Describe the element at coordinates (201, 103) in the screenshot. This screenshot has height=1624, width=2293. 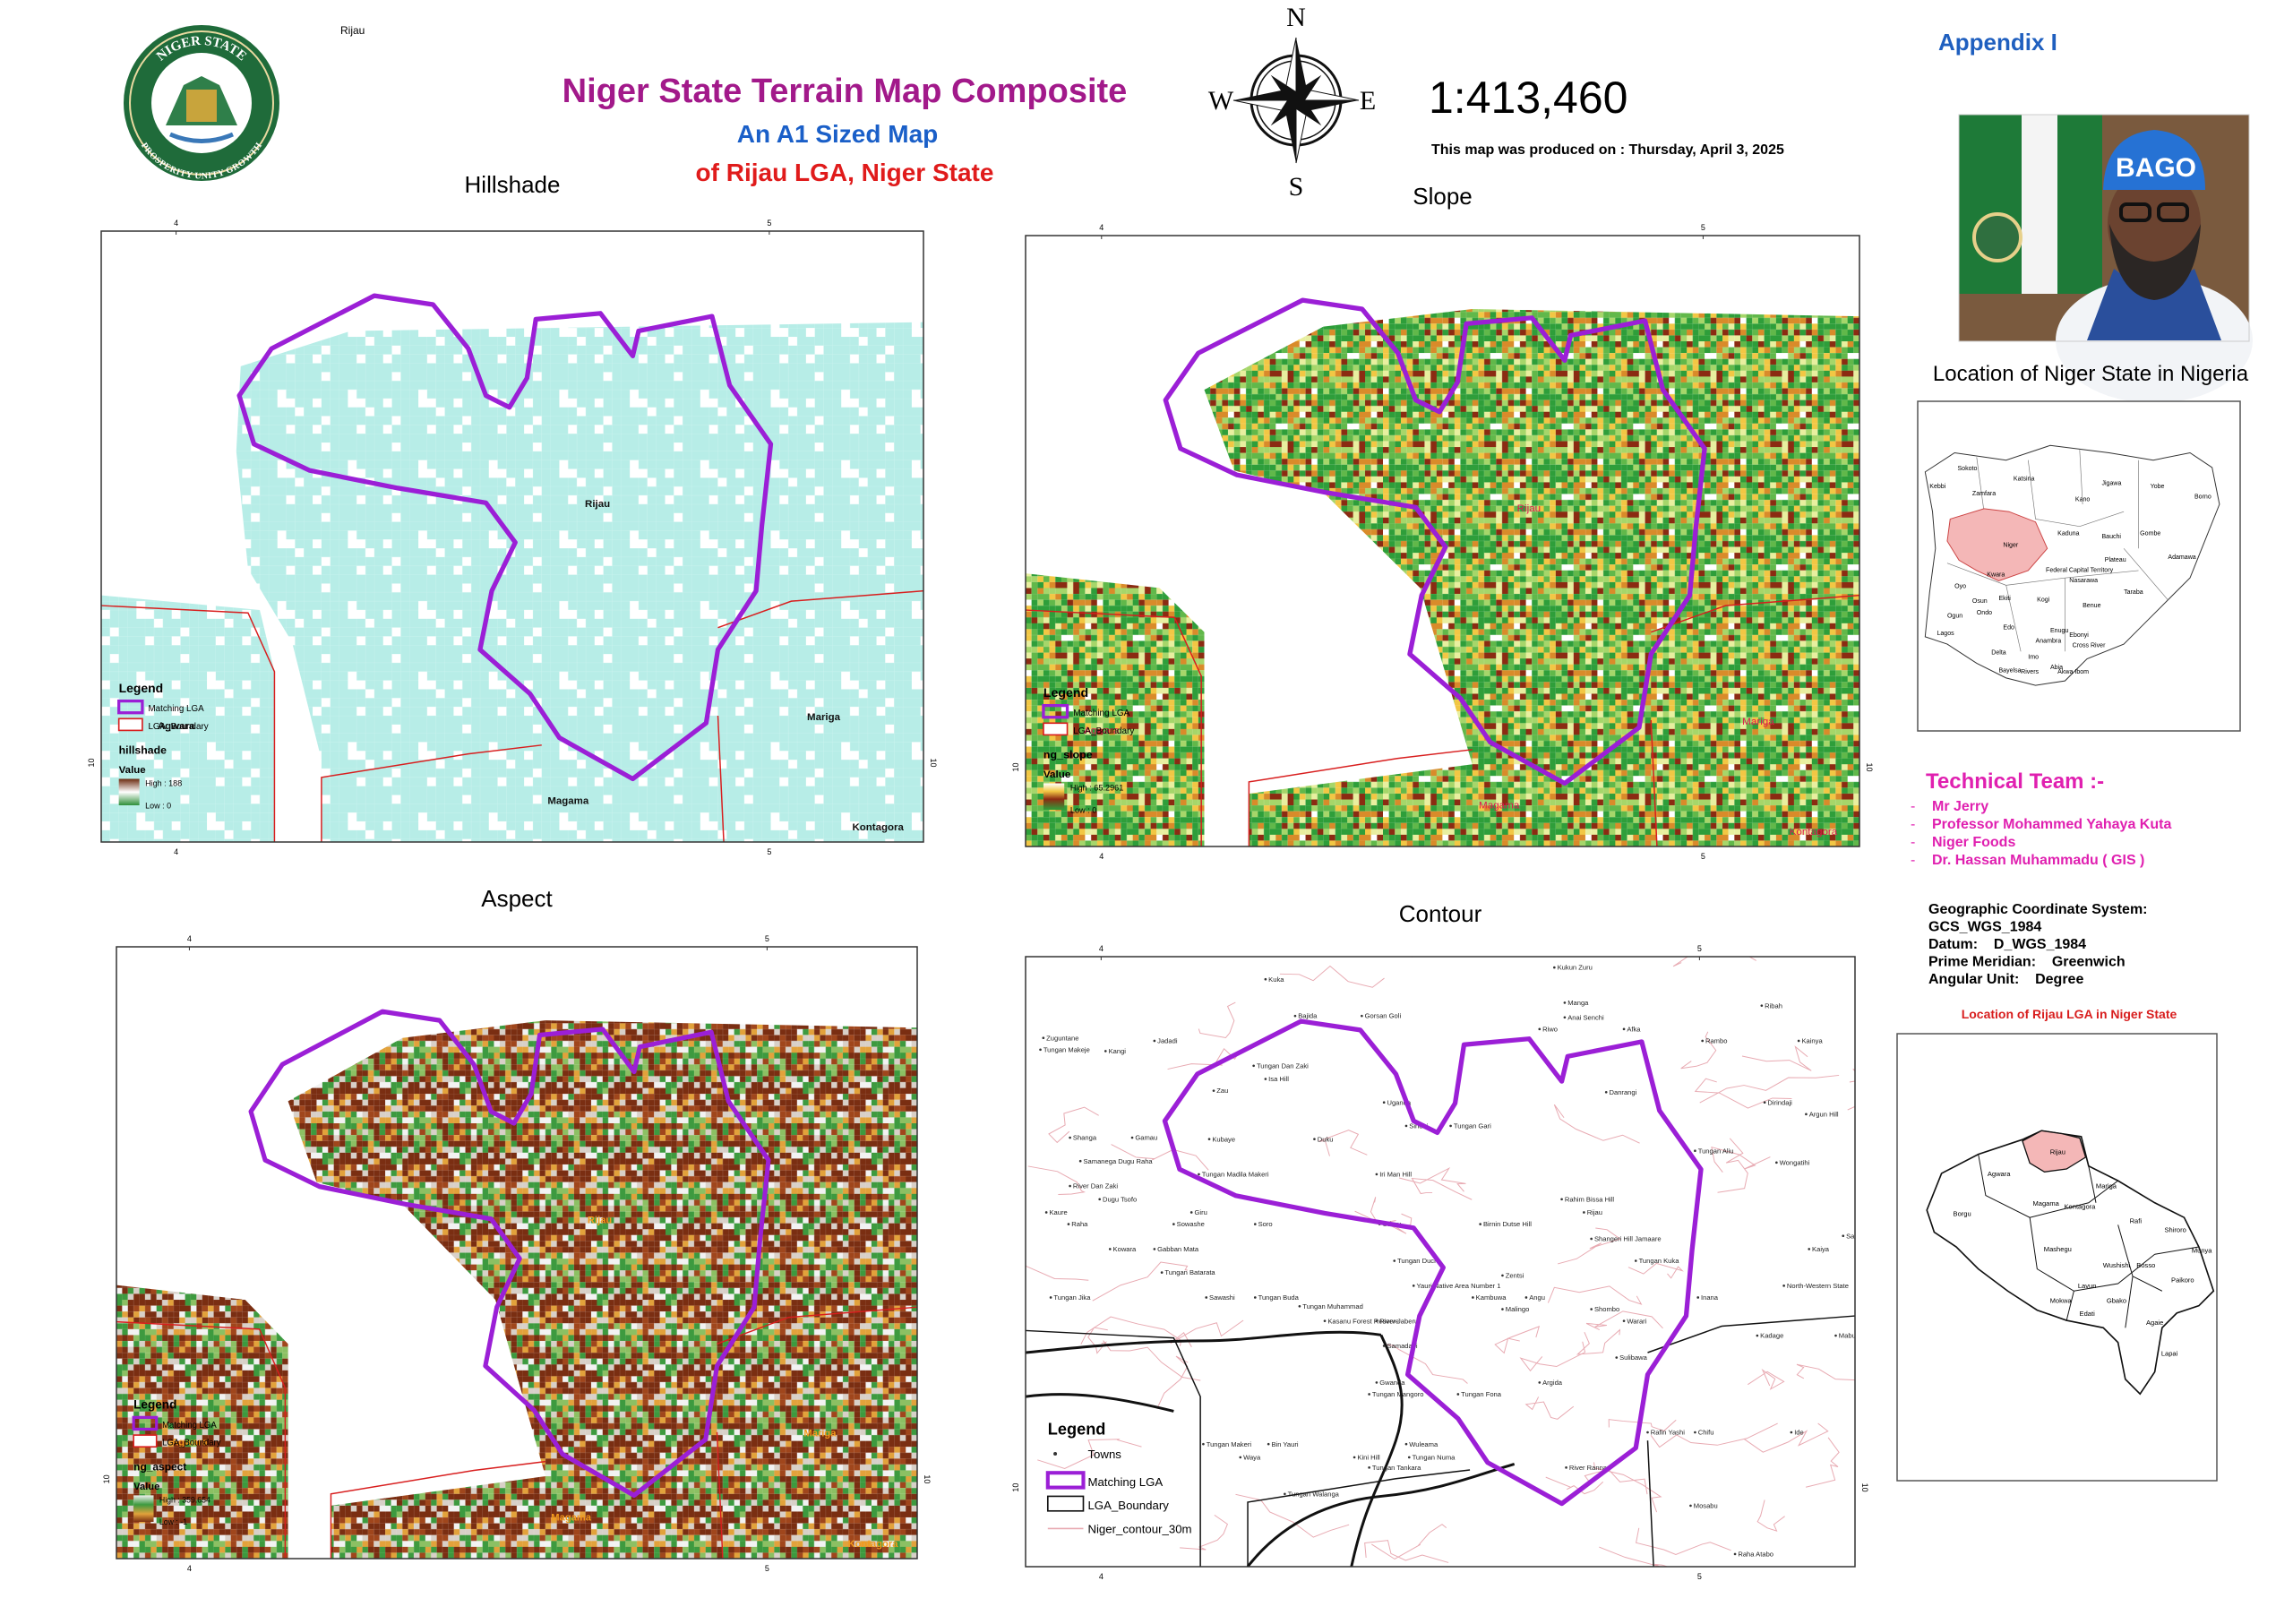
I see `logo-ring-inner` at that location.